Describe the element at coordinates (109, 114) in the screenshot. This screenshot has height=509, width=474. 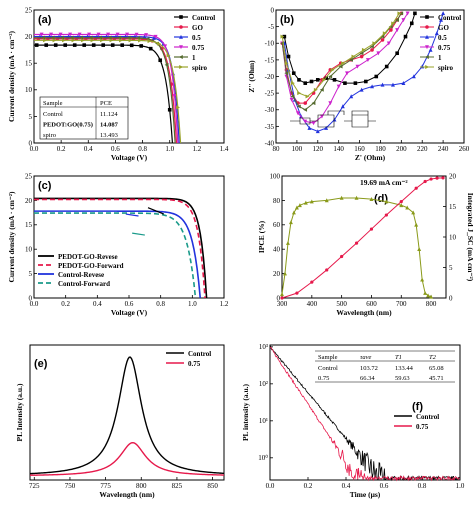
I see `table-cell: 11.124` at that location.